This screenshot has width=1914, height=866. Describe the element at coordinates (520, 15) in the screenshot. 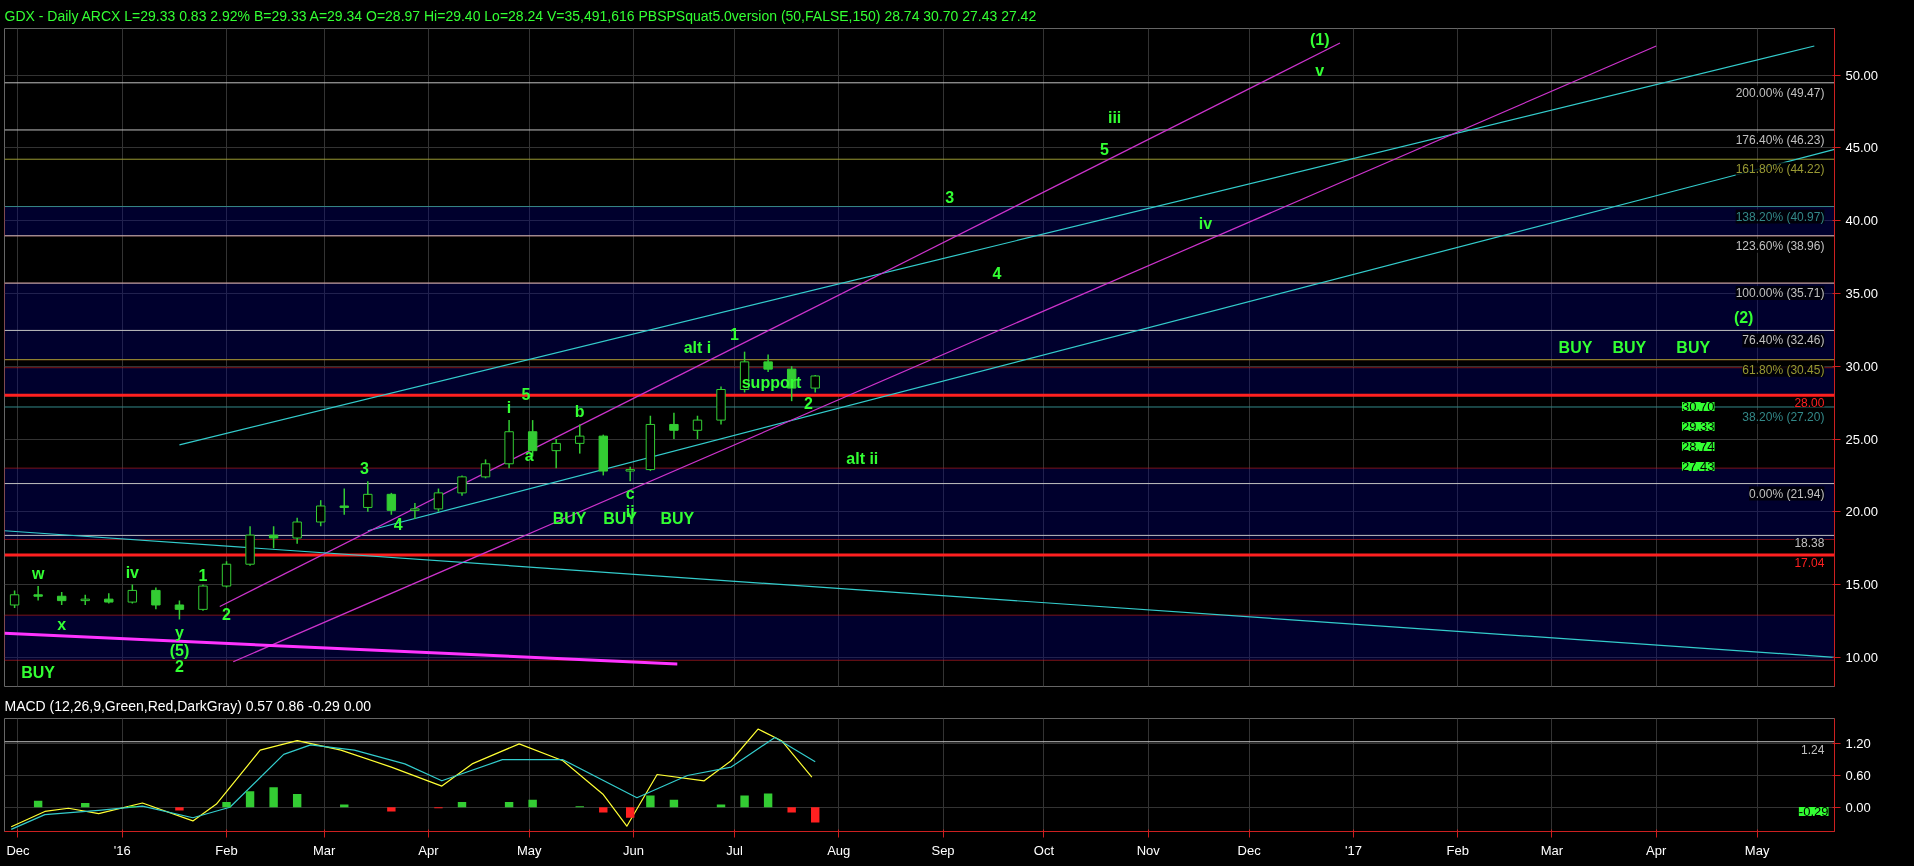

I see `chart-title: GDX - Daily ARCX L=29.33 0.83 2.92% B=29.33 A=29.34 O=28.97 Hi=29.40 Lo=28.24 V=35,491,616 PBSPSquat5.0version (50,FALSE,150) 28.74 30.70 27.43 27.42` at that location.